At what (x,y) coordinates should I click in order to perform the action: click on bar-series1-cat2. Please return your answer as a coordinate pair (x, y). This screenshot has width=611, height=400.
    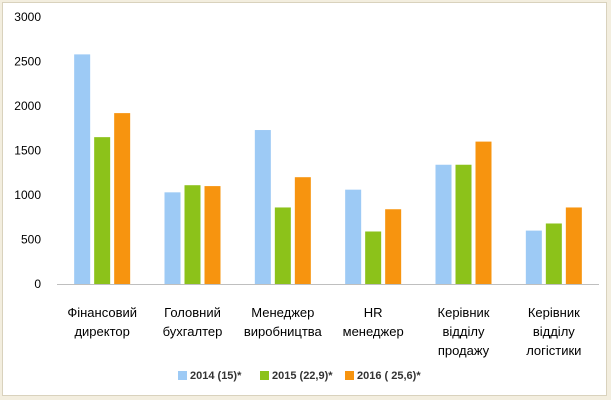
    Looking at the image, I should click on (282, 245).